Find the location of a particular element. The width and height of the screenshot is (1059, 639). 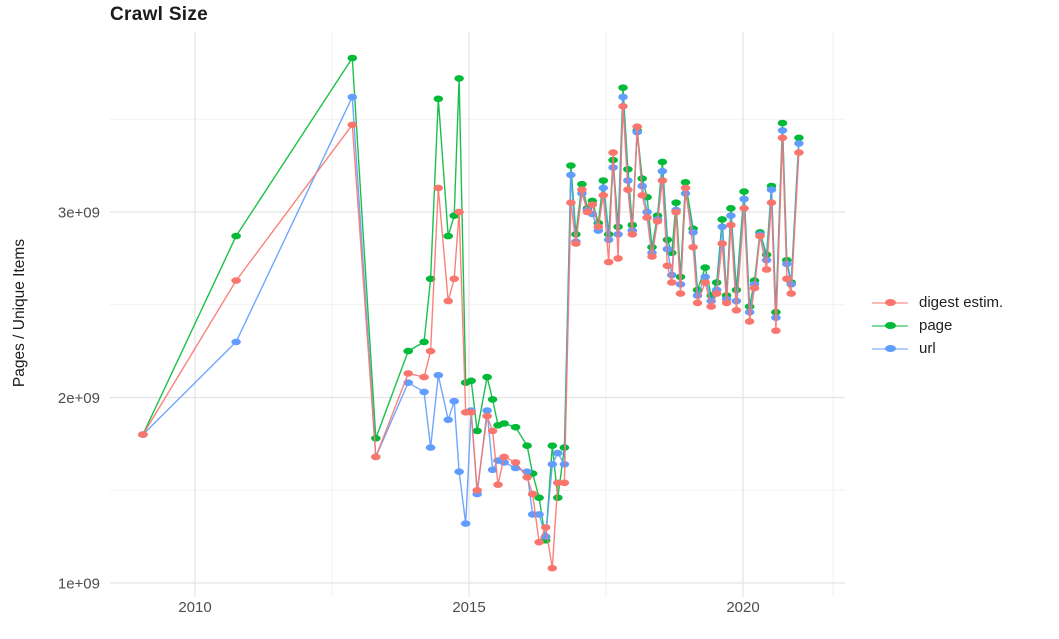

legend-label-page: page is located at coordinates (936, 325).